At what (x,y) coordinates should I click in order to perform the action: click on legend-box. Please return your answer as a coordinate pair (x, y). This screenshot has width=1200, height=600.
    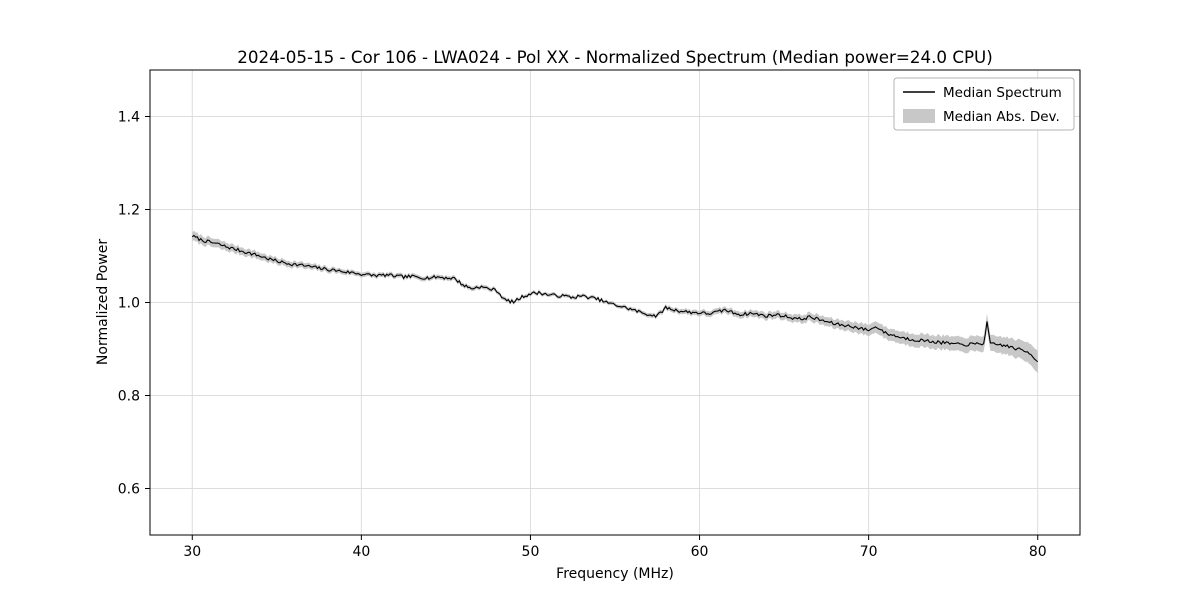
    Looking at the image, I should click on (984, 104).